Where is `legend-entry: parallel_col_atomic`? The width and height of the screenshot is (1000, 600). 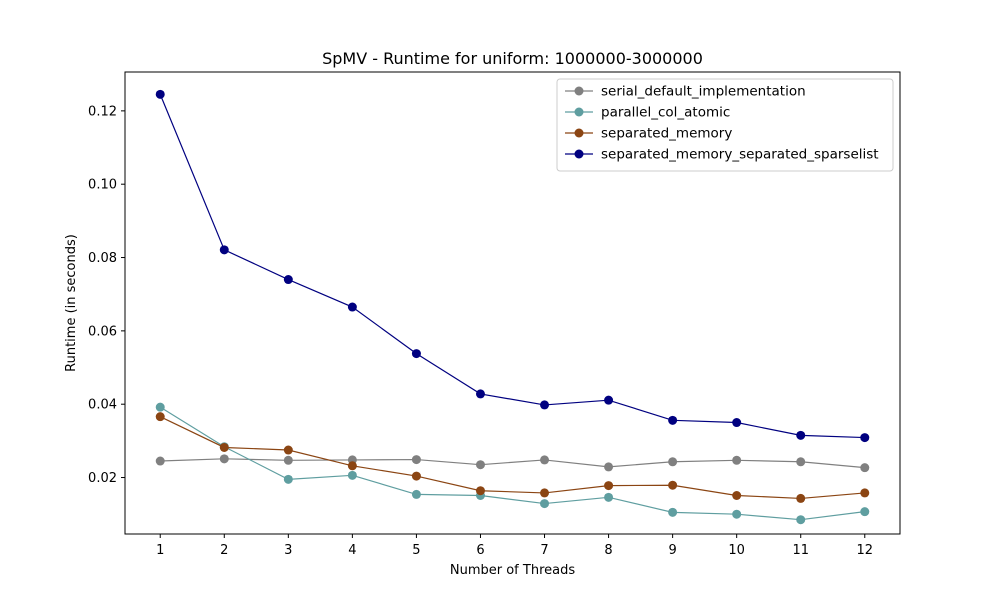
legend-entry: parallel_col_atomic is located at coordinates (647, 113).